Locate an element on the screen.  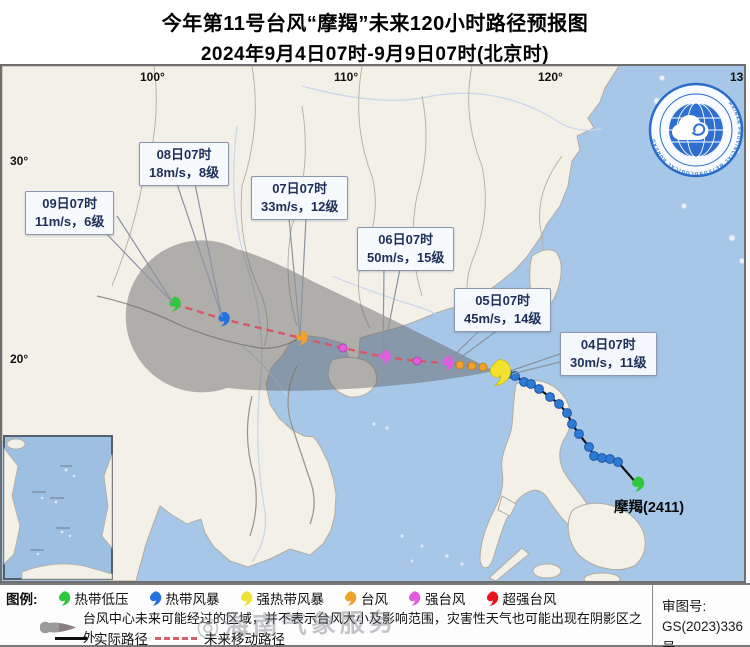
callout-wind: 50m/s，15级 is located at coordinates (406, 258).